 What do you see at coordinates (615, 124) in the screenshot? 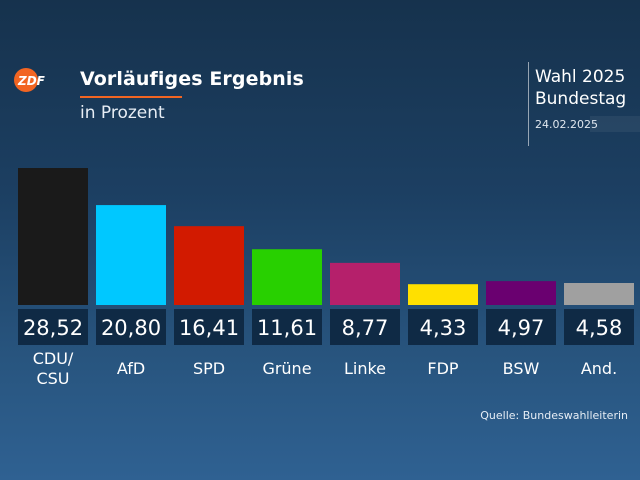
I see `date-background` at bounding box center [615, 124].